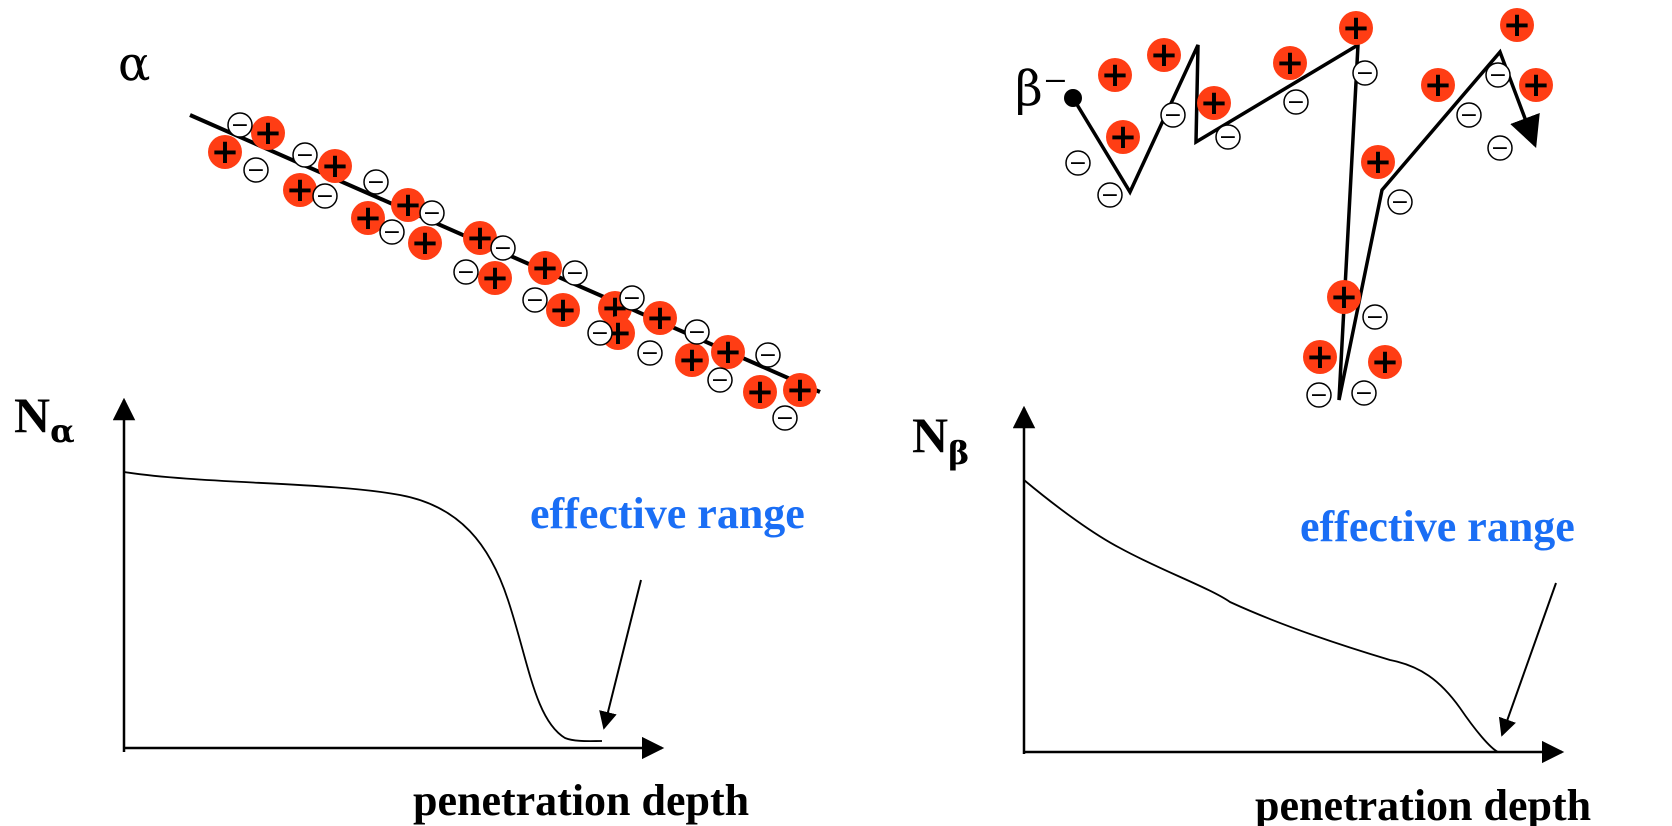 This screenshot has height=826, width=1672. What do you see at coordinates (1527, 659) in the screenshot?
I see `beta-range-arrow` at bounding box center [1527, 659].